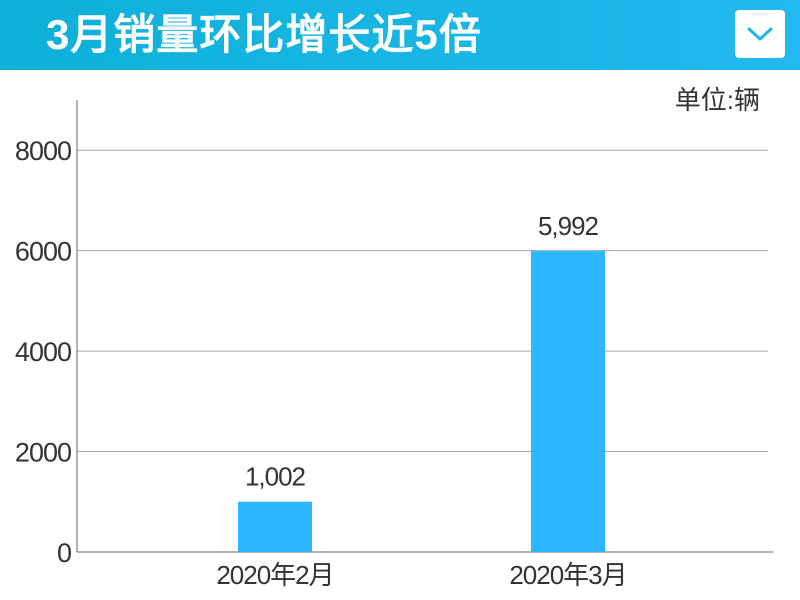 This screenshot has width=800, height=600. I want to click on dropdown-button, so click(760, 34).